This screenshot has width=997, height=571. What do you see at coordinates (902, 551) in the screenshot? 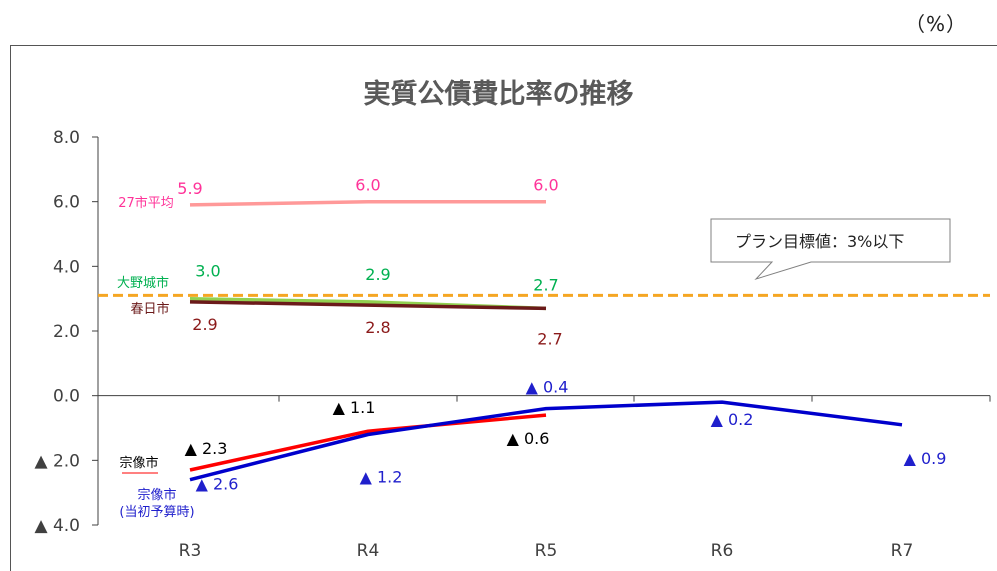
I see `x-tick-label: R7` at bounding box center [902, 551].